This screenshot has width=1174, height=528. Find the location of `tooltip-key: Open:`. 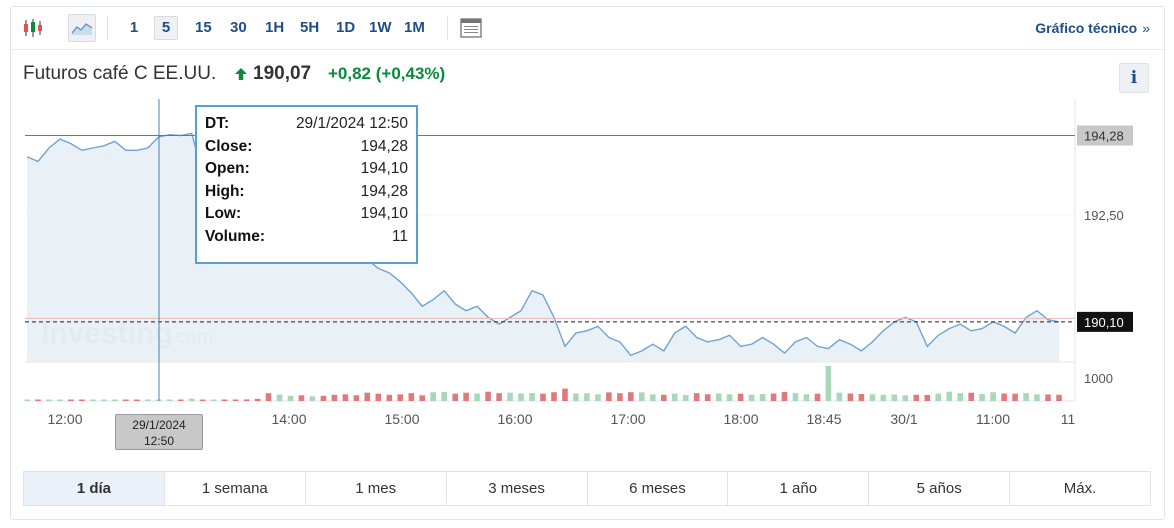

tooltip-key: Open: is located at coordinates (227, 169).